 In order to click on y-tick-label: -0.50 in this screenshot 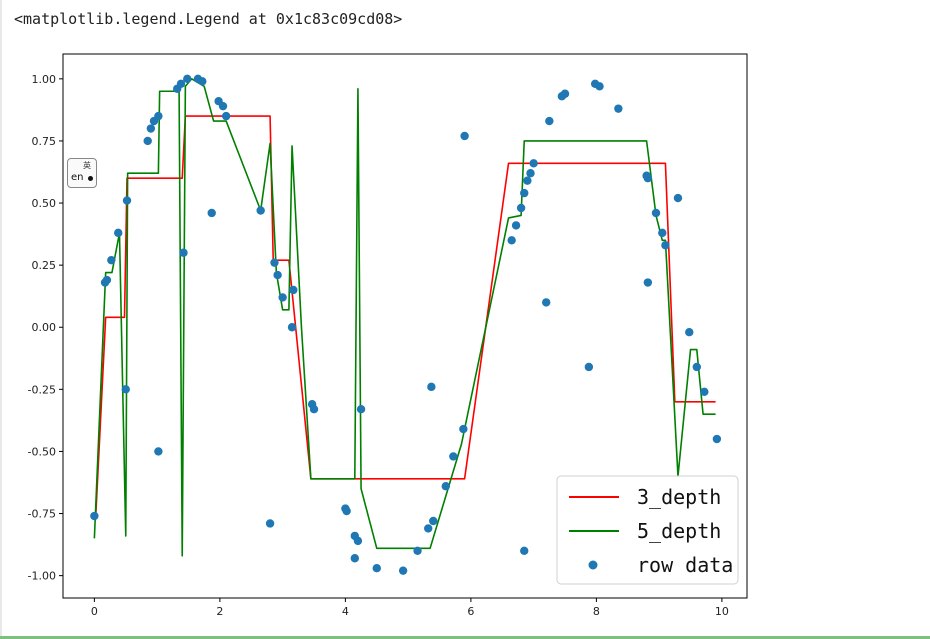, I will do `click(42, 451)`.